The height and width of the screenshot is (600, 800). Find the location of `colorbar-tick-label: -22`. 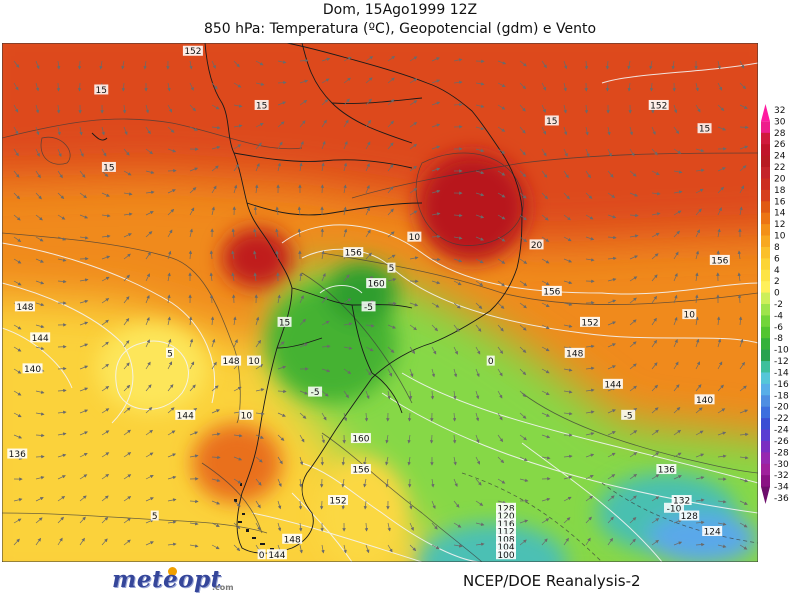

colorbar-tick-label: -22 is located at coordinates (781, 419).